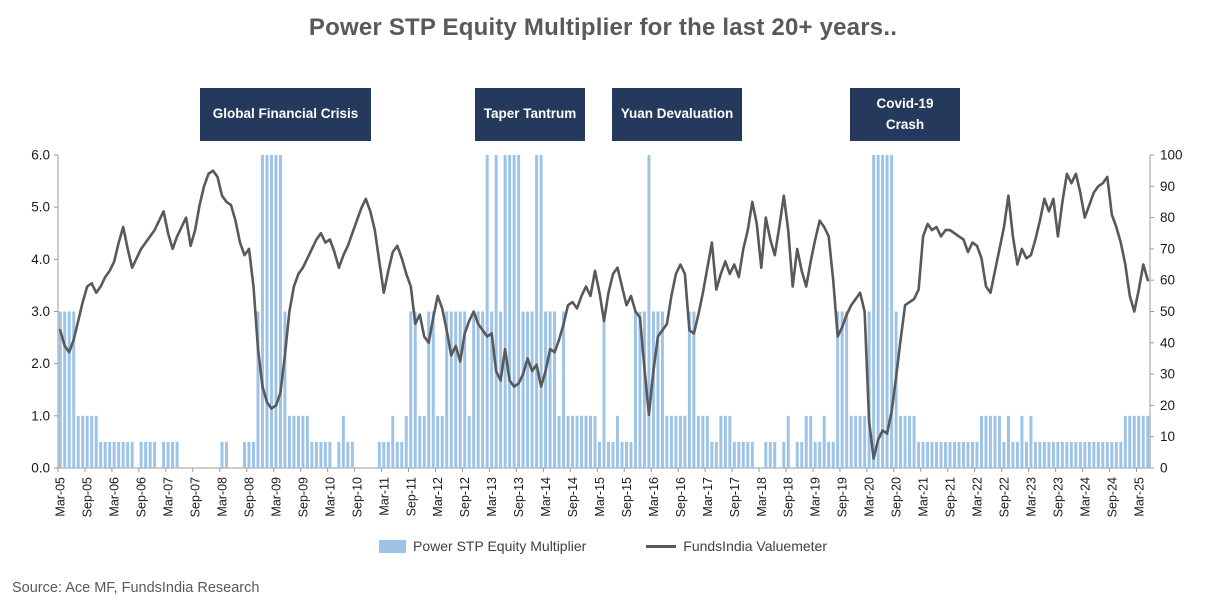  I want to click on x-axis-tick-label: Sep-16, so click(681, 497).